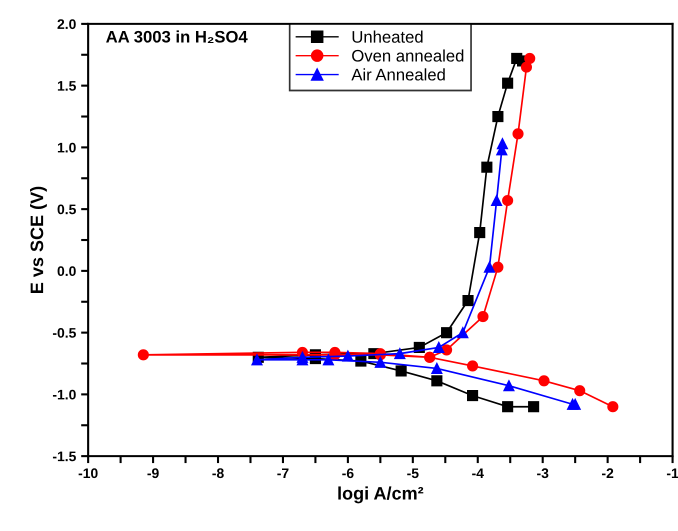 The height and width of the screenshot is (531, 678). Describe the element at coordinates (348, 473) in the screenshot. I see `x-tick-label: -6` at that location.